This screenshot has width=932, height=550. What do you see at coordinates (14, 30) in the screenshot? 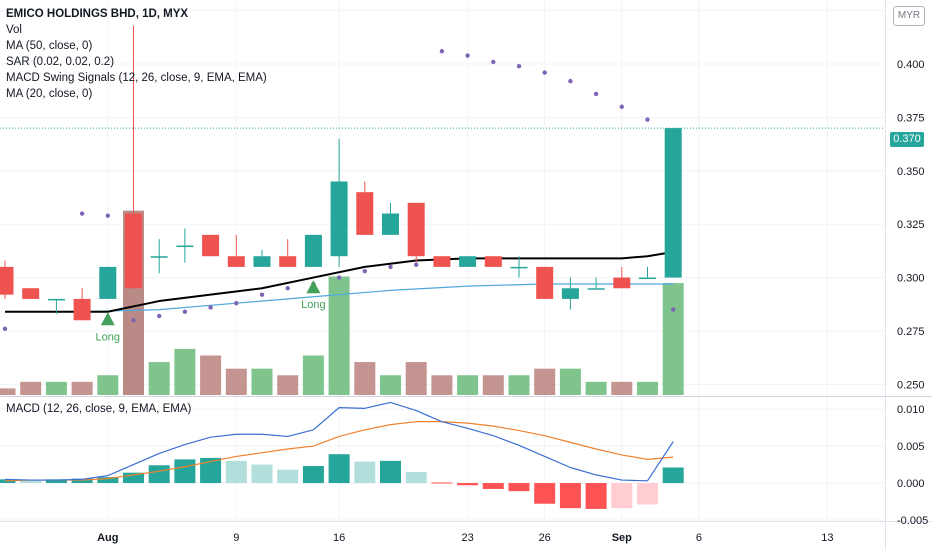
I see `legend-vol: Vol` at bounding box center [14, 30].